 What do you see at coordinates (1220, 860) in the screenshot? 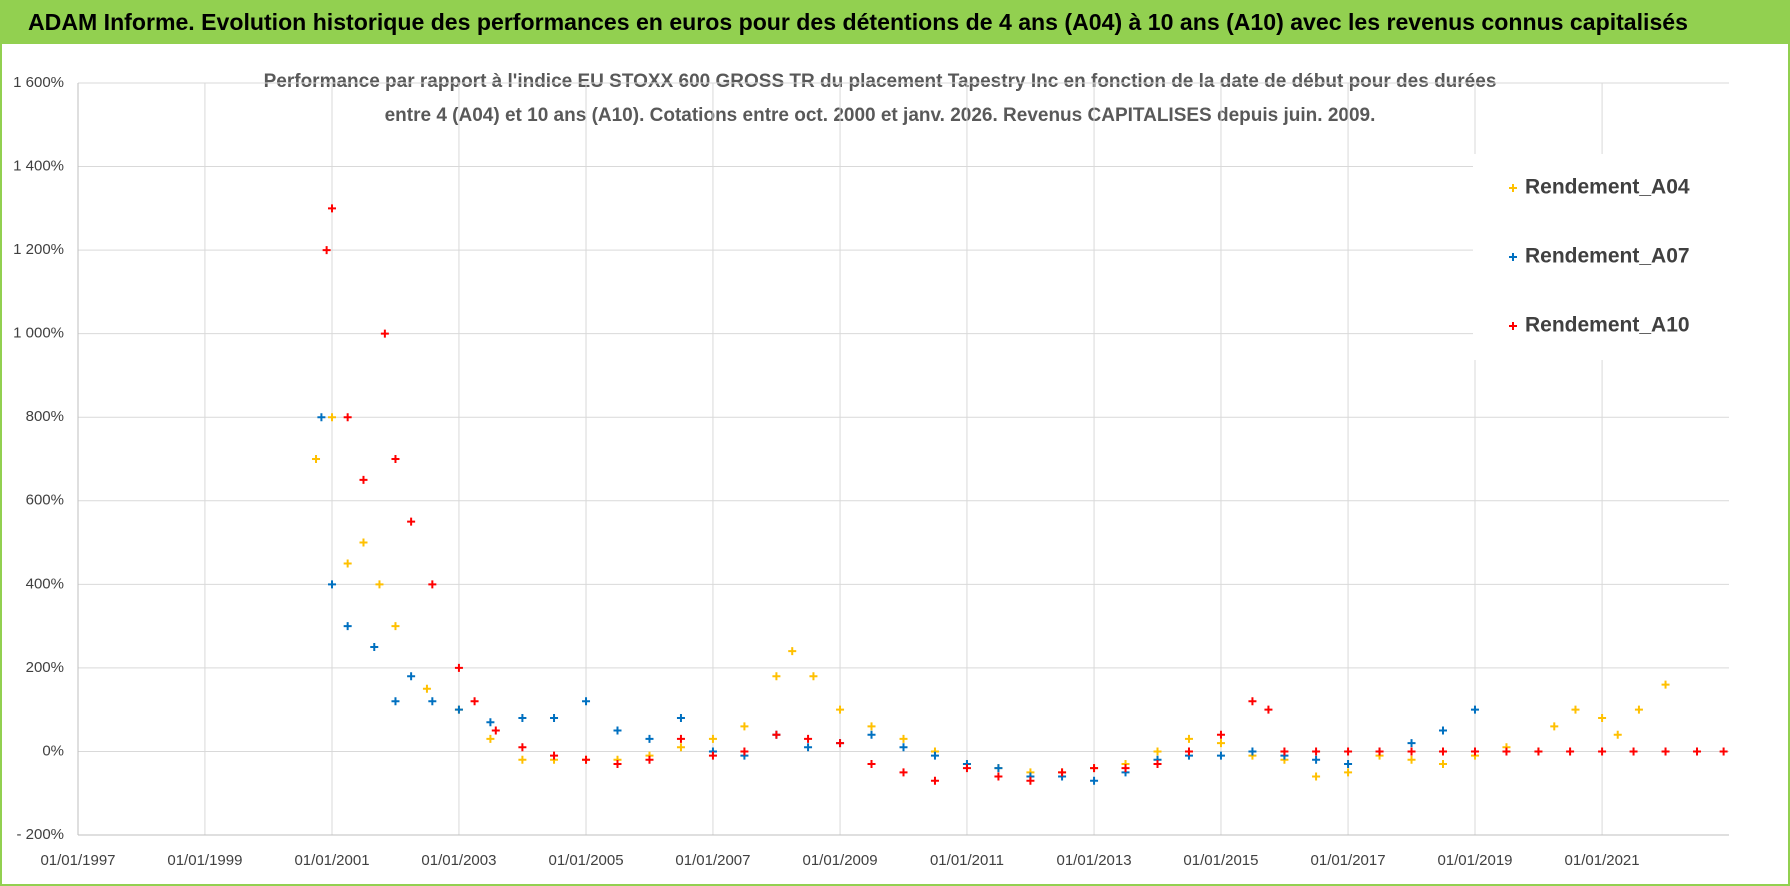
I see `x-tick-label: 01/01/2015` at bounding box center [1220, 860].